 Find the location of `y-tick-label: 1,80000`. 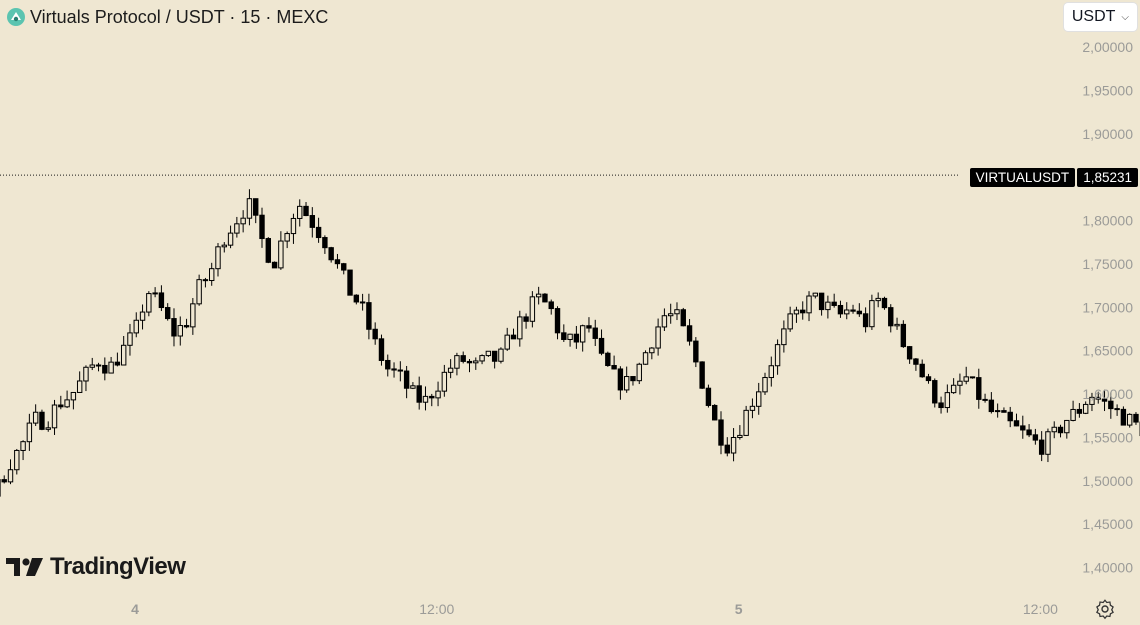

y-tick-label: 1,80000 is located at coordinates (1107, 221).